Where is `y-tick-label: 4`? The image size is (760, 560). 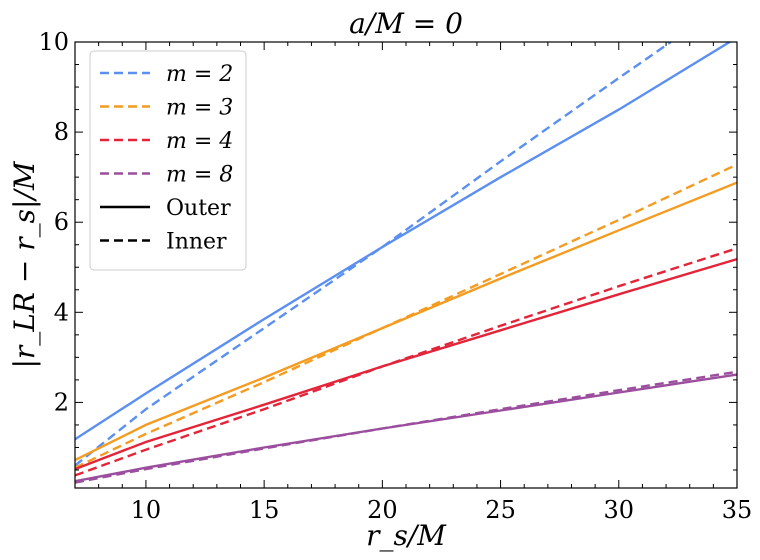 y-tick-label: 4 is located at coordinates (61, 312).